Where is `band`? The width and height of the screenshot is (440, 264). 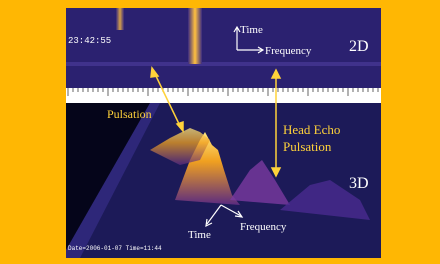
band is located at coordinates (223, 64).